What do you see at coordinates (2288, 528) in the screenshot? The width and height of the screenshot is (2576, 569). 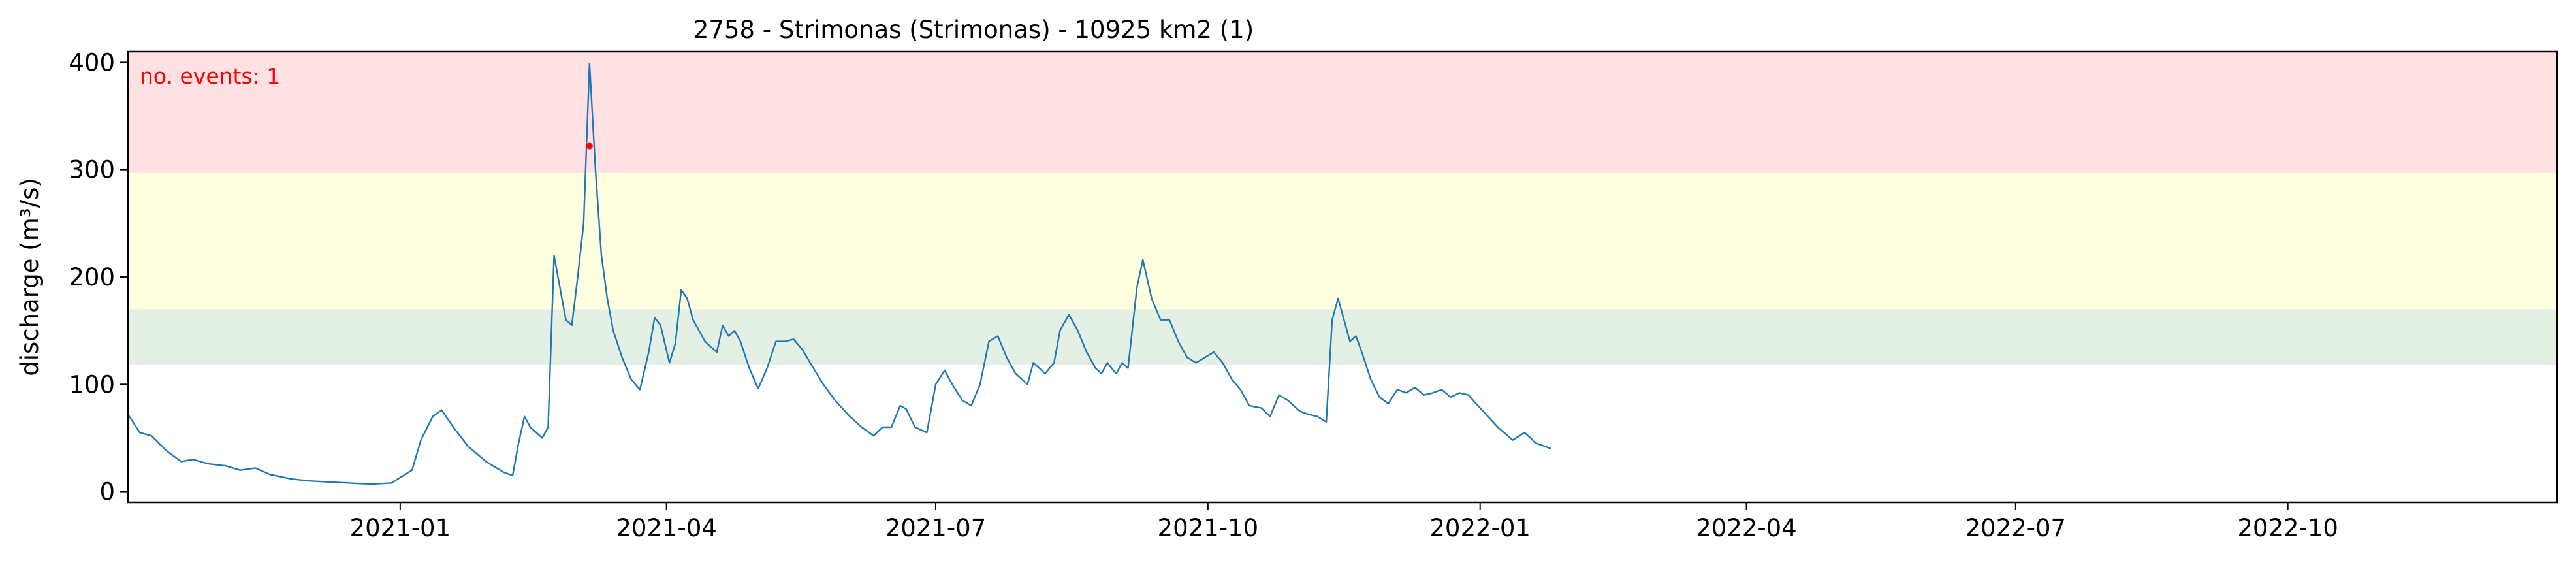 I see `x-tick-label: 2022-10` at bounding box center [2288, 528].